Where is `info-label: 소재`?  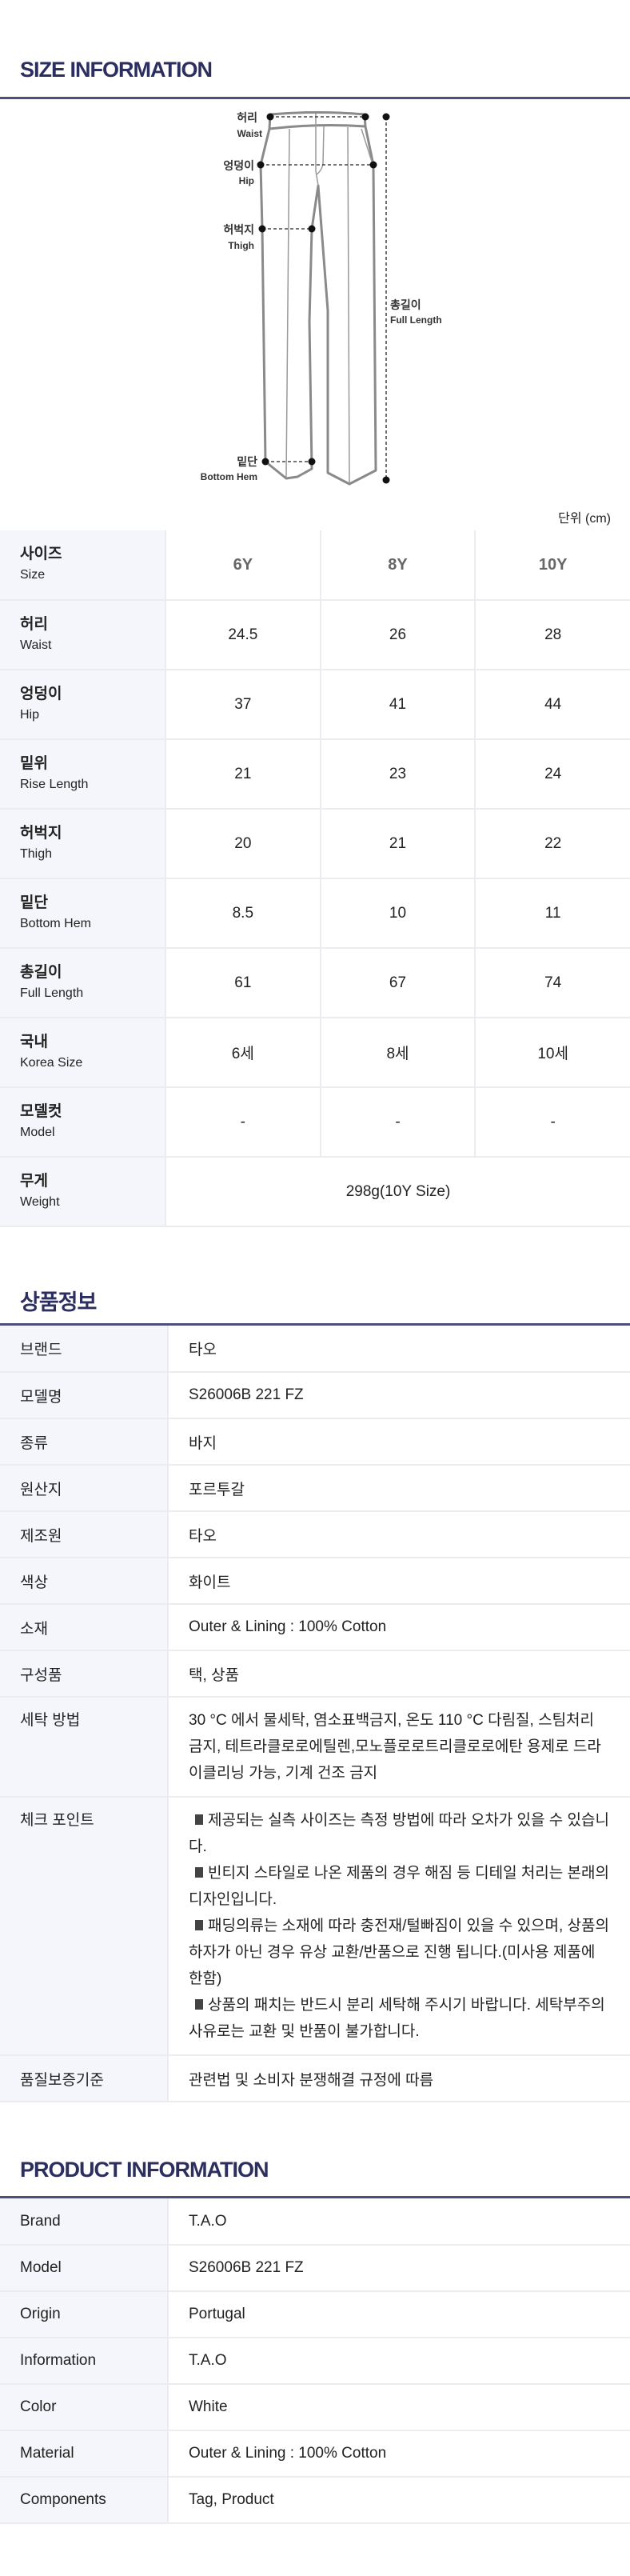 info-label: 소재 is located at coordinates (84, 1627).